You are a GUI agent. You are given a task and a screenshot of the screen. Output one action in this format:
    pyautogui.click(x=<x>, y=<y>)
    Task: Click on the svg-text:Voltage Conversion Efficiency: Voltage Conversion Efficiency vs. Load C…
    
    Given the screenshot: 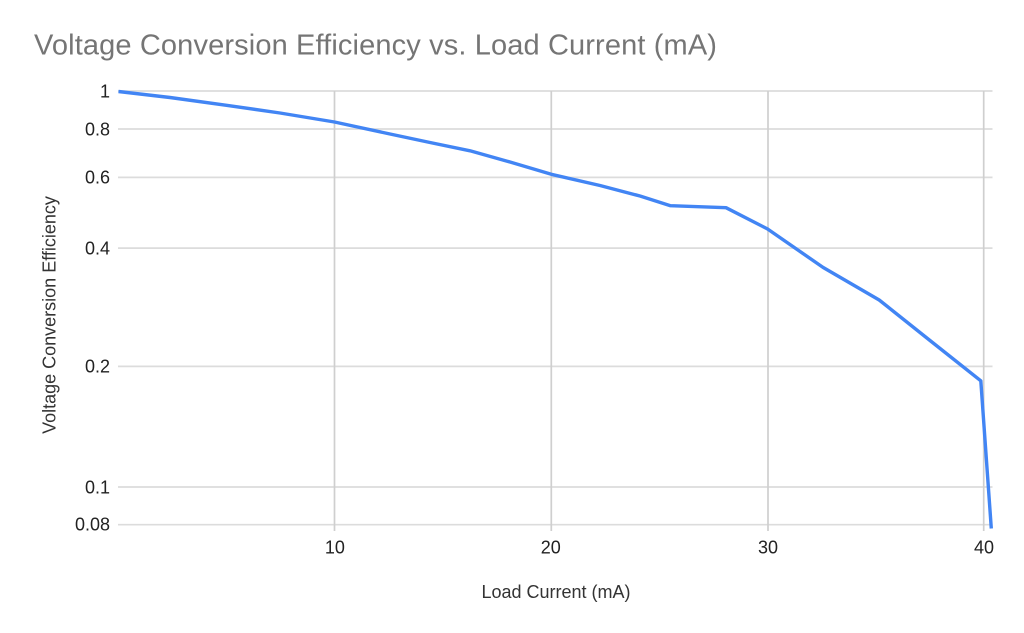 What is the action you would take?
    pyautogui.click(x=375, y=45)
    